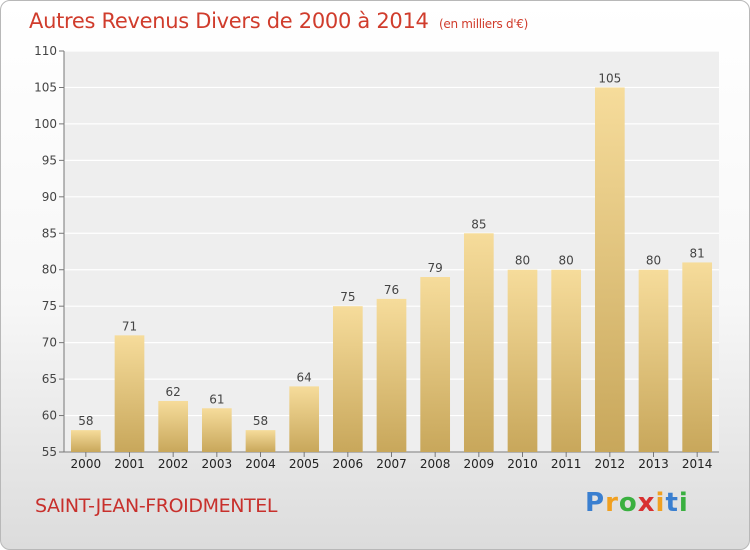  What do you see at coordinates (49, 197) in the screenshot?
I see `y-tick-label: 90` at bounding box center [49, 197].